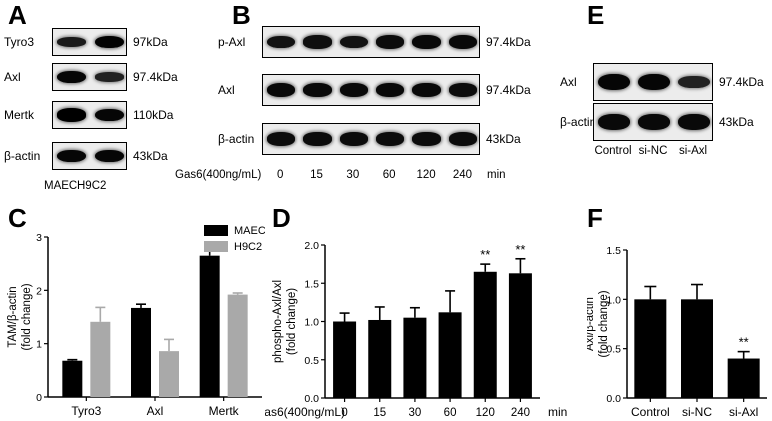 The width and height of the screenshot is (772, 421). What do you see at coordinates (613, 151) in the screenshot?
I see `lane-label: Control` at bounding box center [613, 151].